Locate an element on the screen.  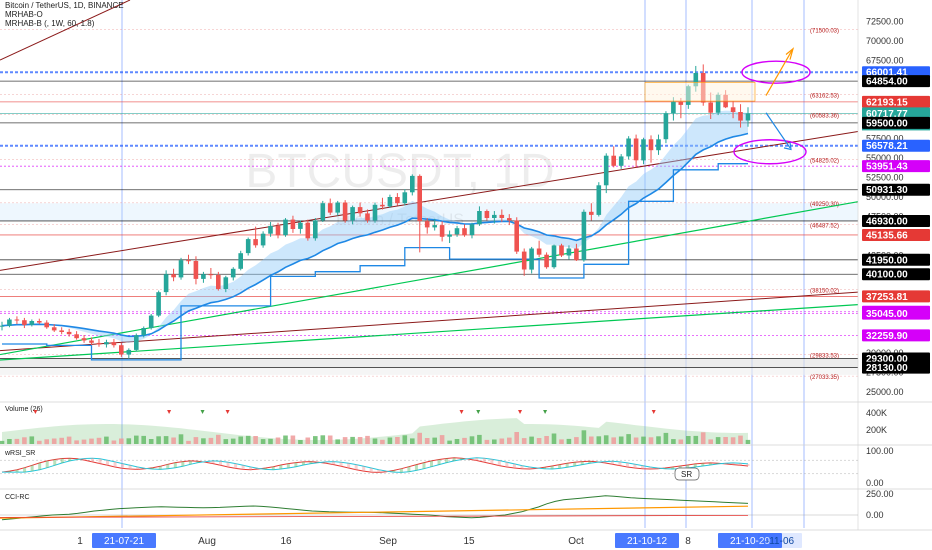
rsi-tick: 100.00 is located at coordinates (880, 451).